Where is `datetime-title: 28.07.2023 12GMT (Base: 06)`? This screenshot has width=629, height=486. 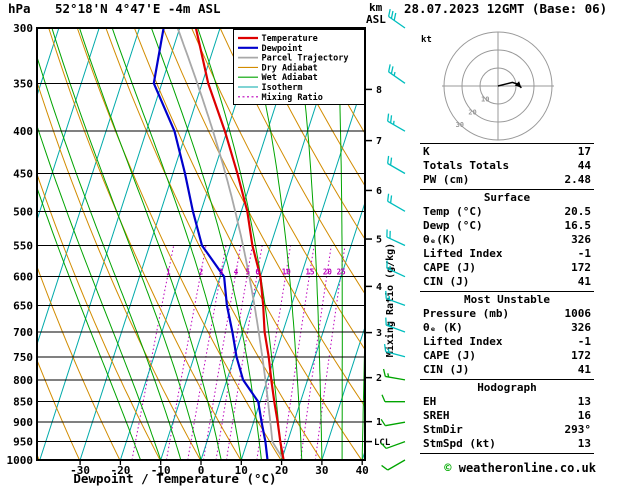 datetime-title: 28.07.2023 12GMT (Base: 06) is located at coordinates (505, 8).